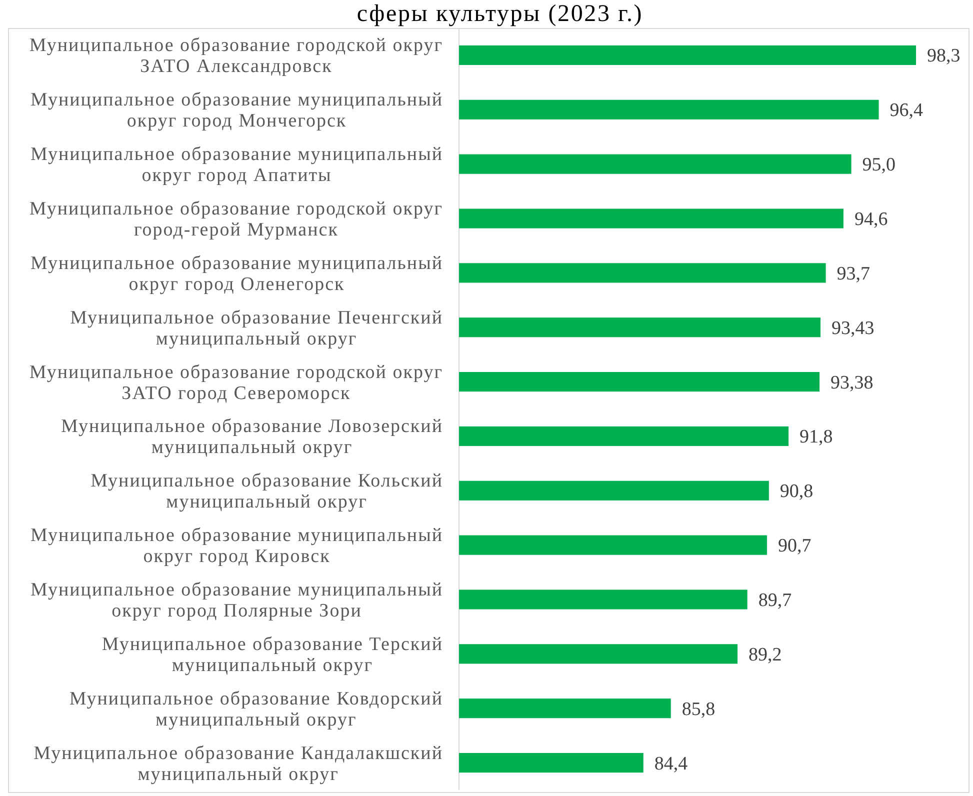 Image resolution: width=973 pixels, height=796 pixels. What do you see at coordinates (797, 491) in the screenshot?
I see `data-label: 90,8` at bounding box center [797, 491].